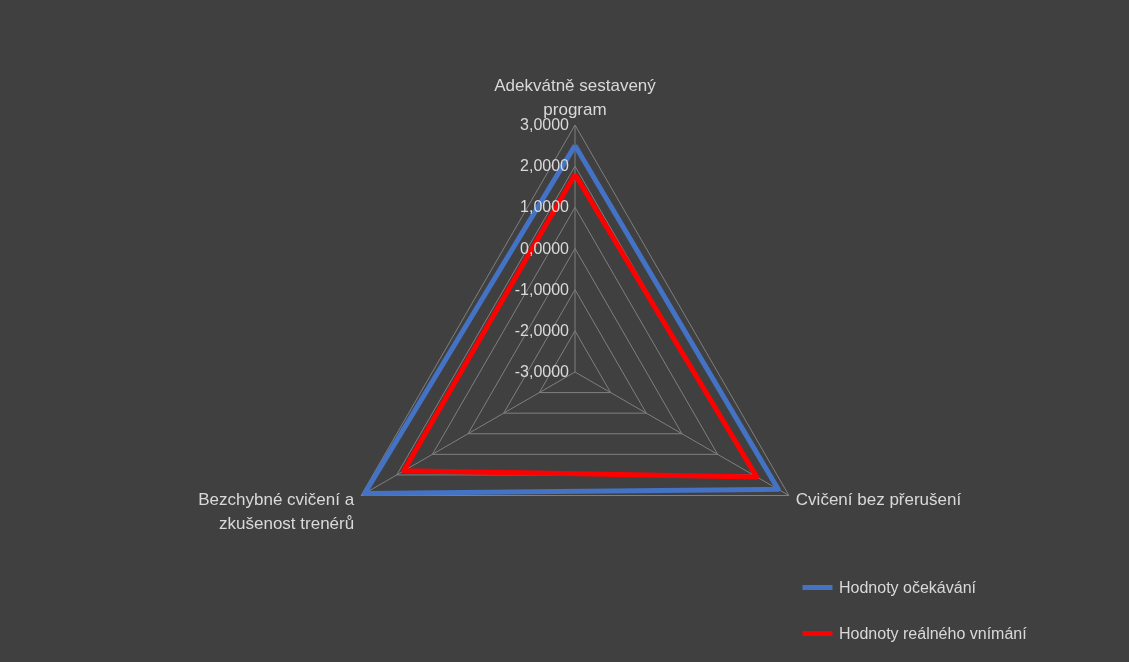 This screenshot has width=1129, height=662. I want to click on legend-label: Hodnoty očekávání, so click(908, 587).